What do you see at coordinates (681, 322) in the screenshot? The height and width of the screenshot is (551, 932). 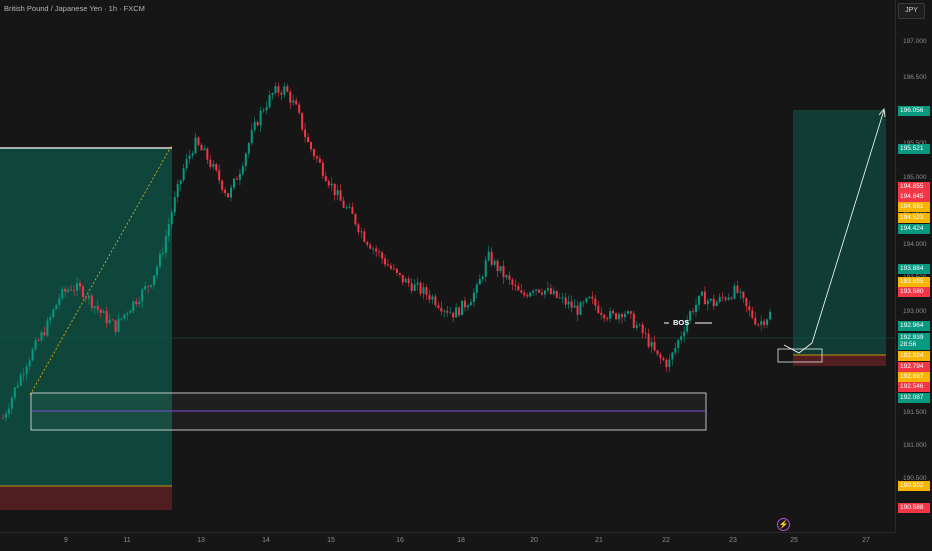 I see `bos-label: BOS` at bounding box center [681, 322].